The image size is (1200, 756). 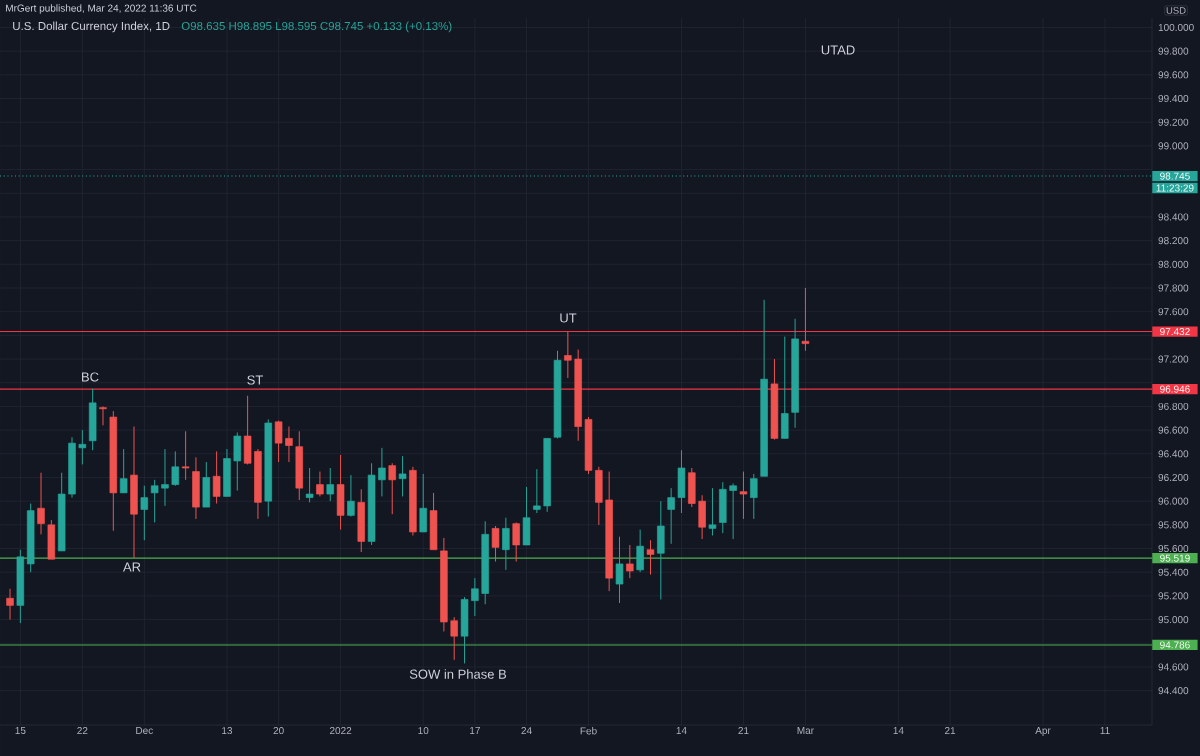 I want to click on chart-subtitle: O98.635 H98.895 L98.595 C98.745 +0.133 (+0.13%), so click(x=316, y=27).